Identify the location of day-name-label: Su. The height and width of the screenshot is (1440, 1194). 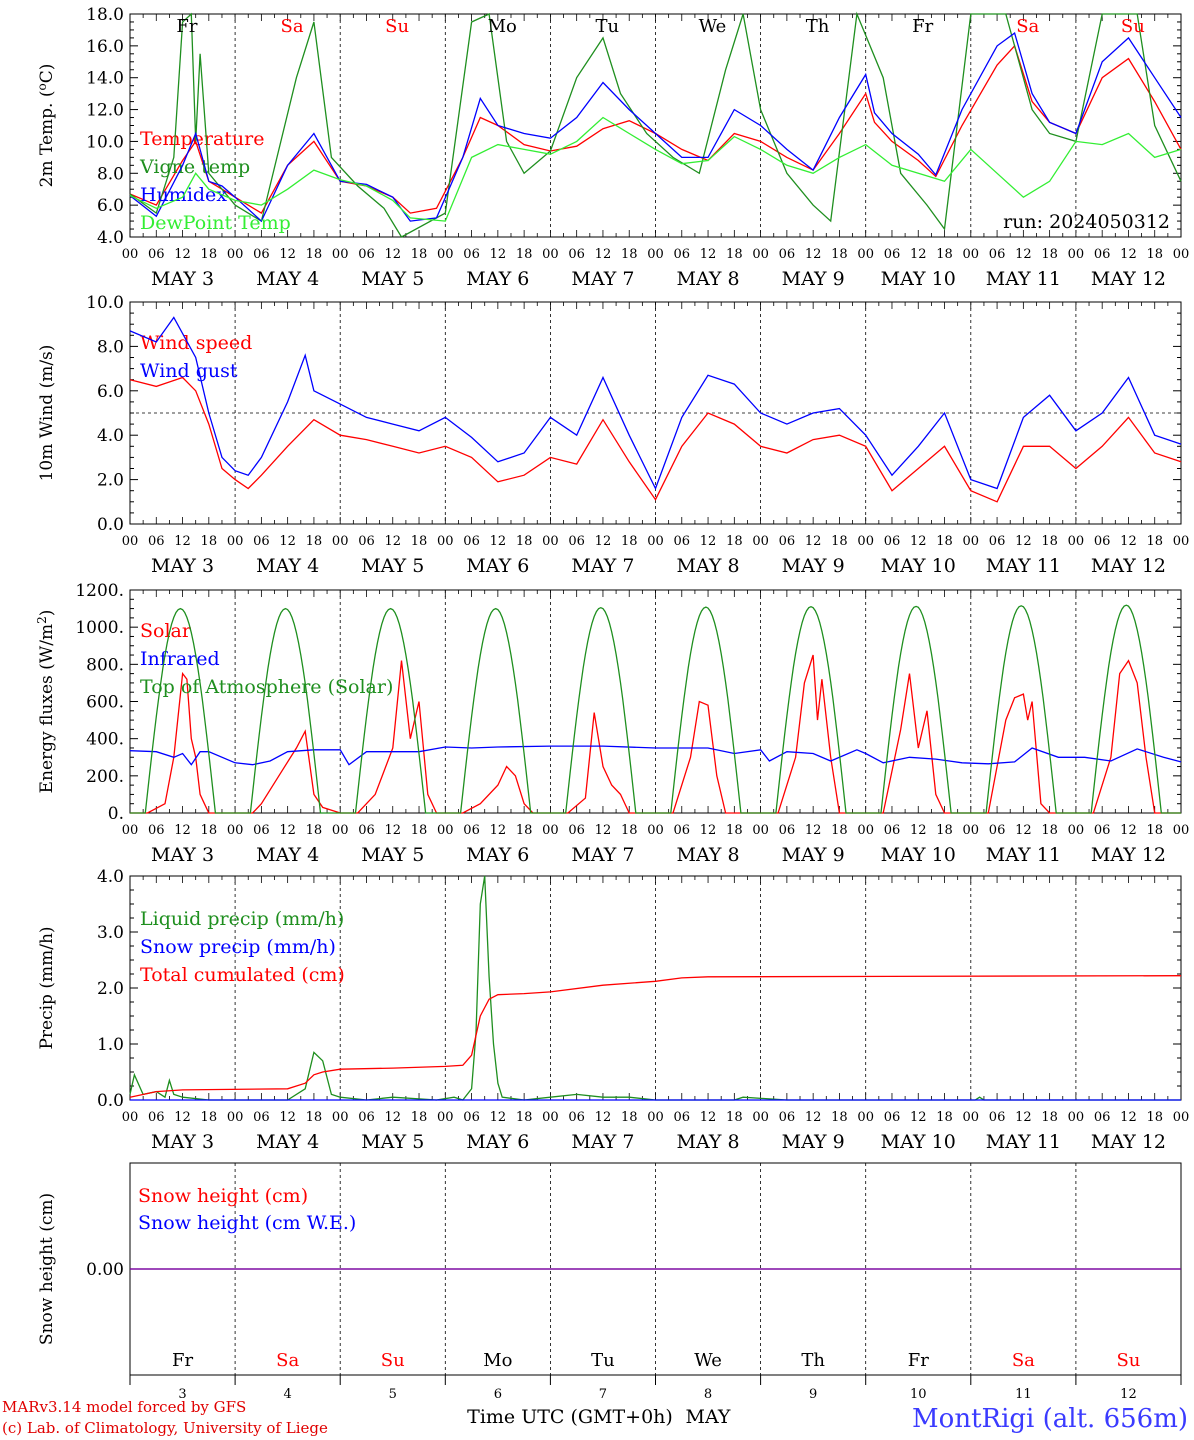
(393, 1360).